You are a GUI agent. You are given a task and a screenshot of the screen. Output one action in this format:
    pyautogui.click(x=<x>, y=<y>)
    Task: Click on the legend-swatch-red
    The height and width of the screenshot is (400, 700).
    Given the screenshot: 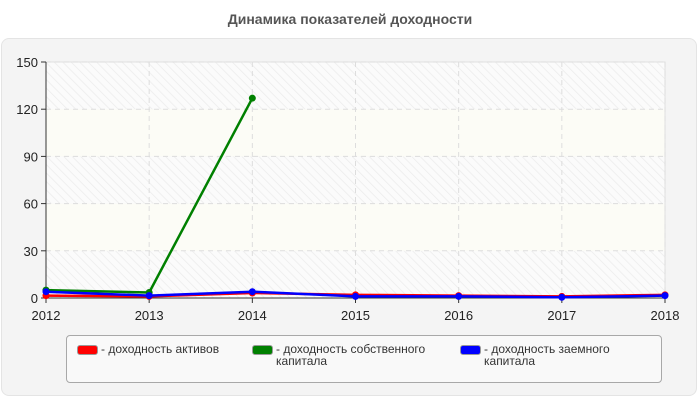 What is the action you would take?
    pyautogui.click(x=87, y=350)
    